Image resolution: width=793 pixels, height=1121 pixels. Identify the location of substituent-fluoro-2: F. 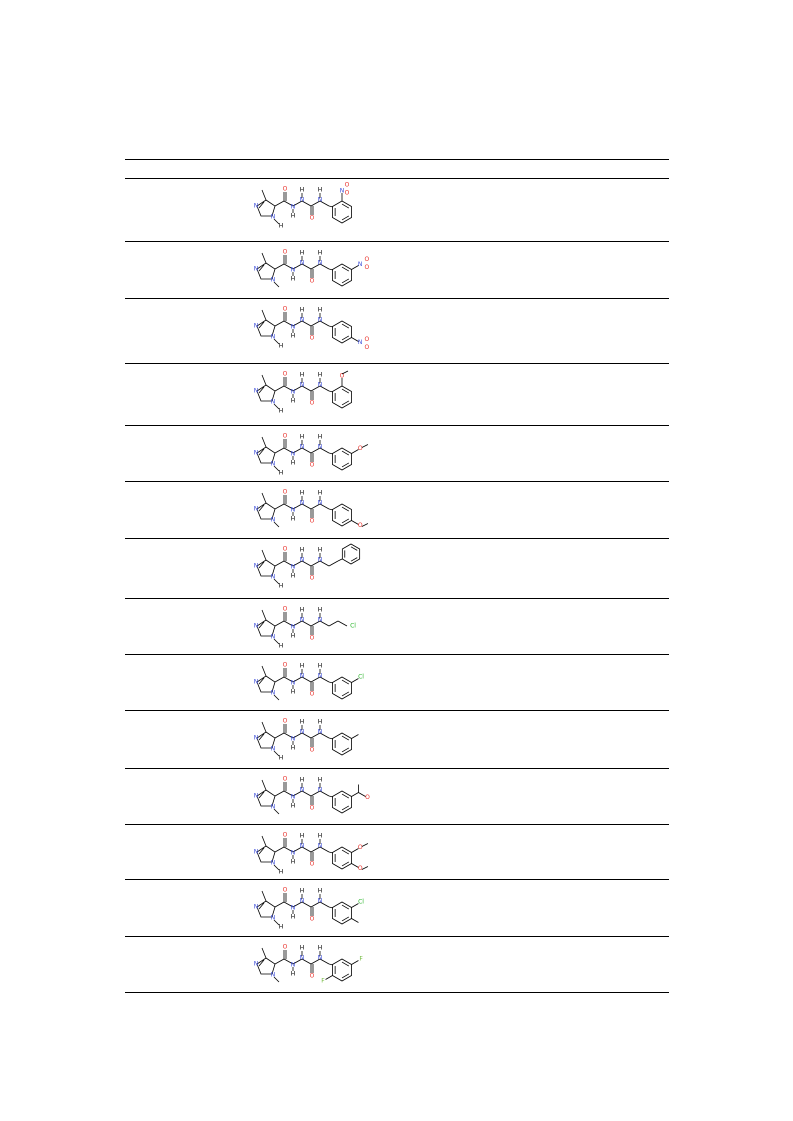
(361, 959).